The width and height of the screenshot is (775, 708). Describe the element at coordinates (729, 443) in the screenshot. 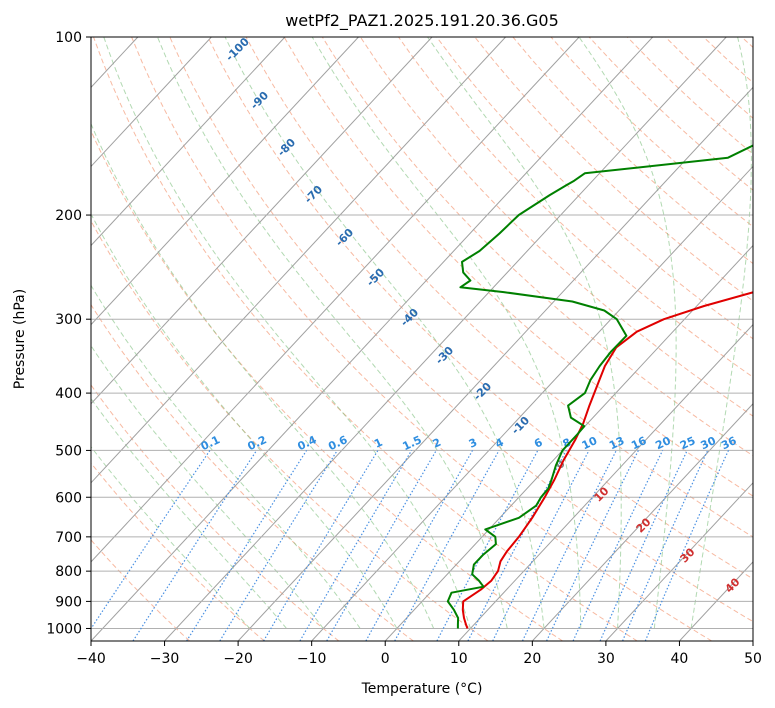

I see `mixing-ratio-label: 36` at that location.